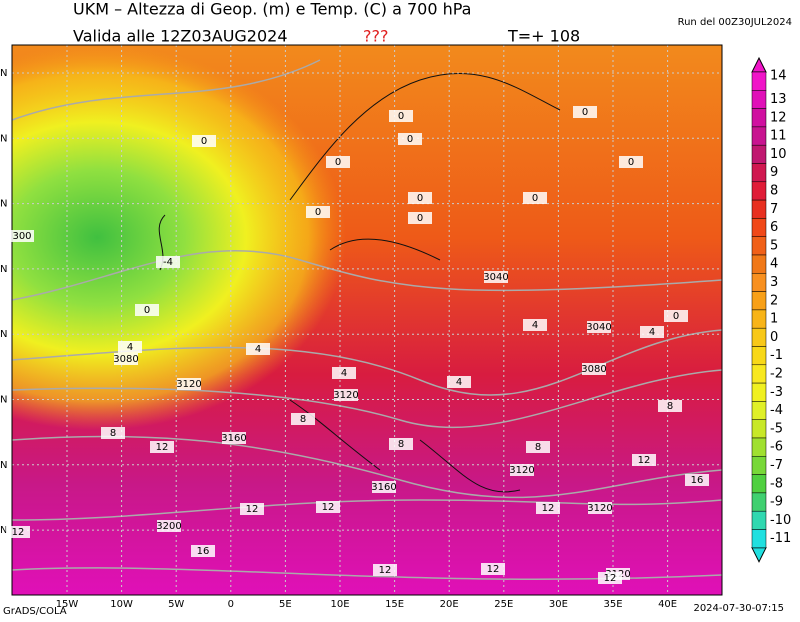  What do you see at coordinates (375, 36) in the screenshot?
I see `flag: ???` at bounding box center [375, 36].